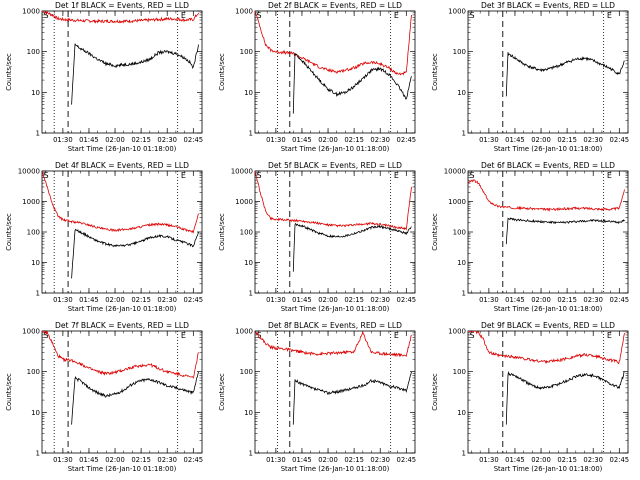 The height and width of the screenshot is (480, 640). I want to click on chart-title: Det 1f BLACK = Events, RED = LLD, so click(122, 5).